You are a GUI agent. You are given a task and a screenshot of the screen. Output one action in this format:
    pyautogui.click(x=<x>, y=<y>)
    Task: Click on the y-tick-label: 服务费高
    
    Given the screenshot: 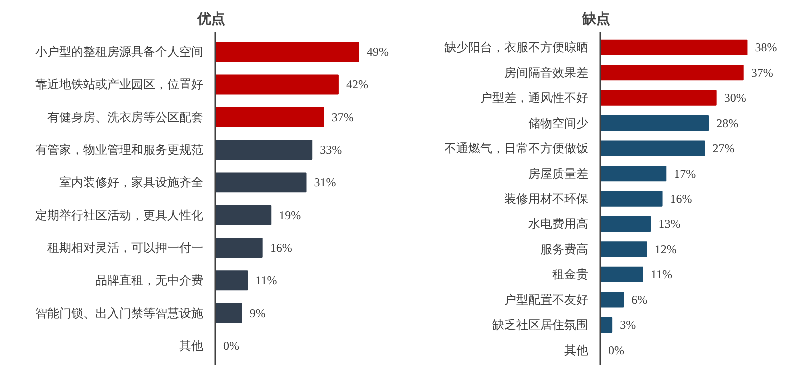 What is the action you would take?
    pyautogui.click(x=564, y=249)
    